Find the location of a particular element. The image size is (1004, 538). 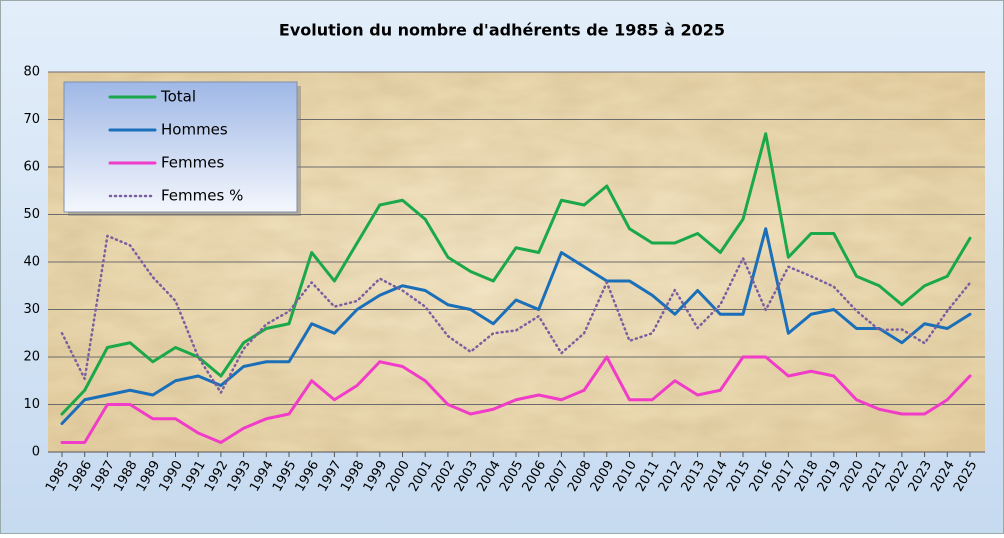

y-tick-label: 70 is located at coordinates (31, 119).